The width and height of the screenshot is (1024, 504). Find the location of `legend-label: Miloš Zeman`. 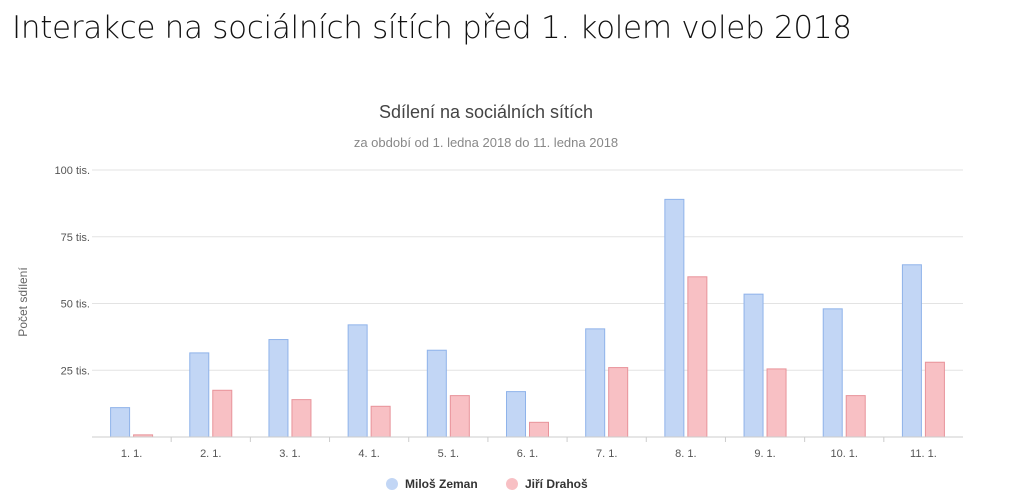

legend-label: Miloš Zeman is located at coordinates (441, 484).